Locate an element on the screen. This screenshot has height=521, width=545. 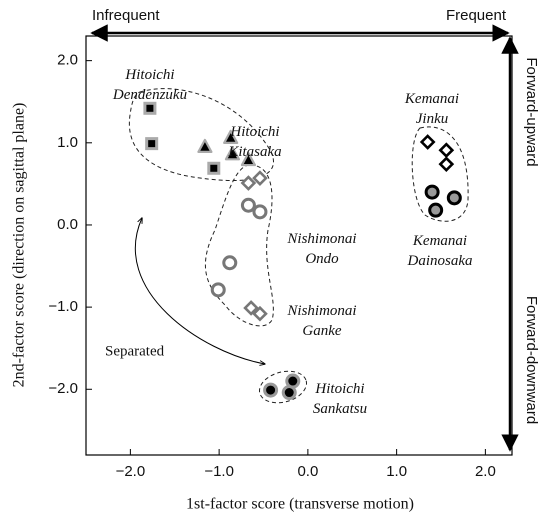
group-label: Nishimonai Ondo is located at coordinates (321, 249).